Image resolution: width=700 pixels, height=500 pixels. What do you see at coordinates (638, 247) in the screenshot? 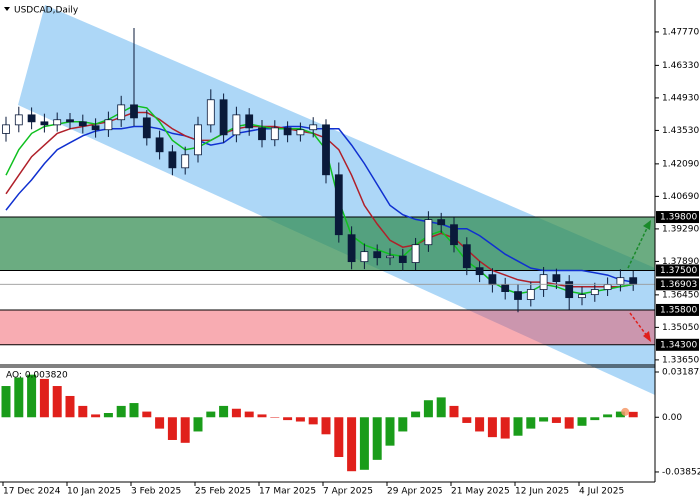
I see `up-arrow` at bounding box center [638, 247].